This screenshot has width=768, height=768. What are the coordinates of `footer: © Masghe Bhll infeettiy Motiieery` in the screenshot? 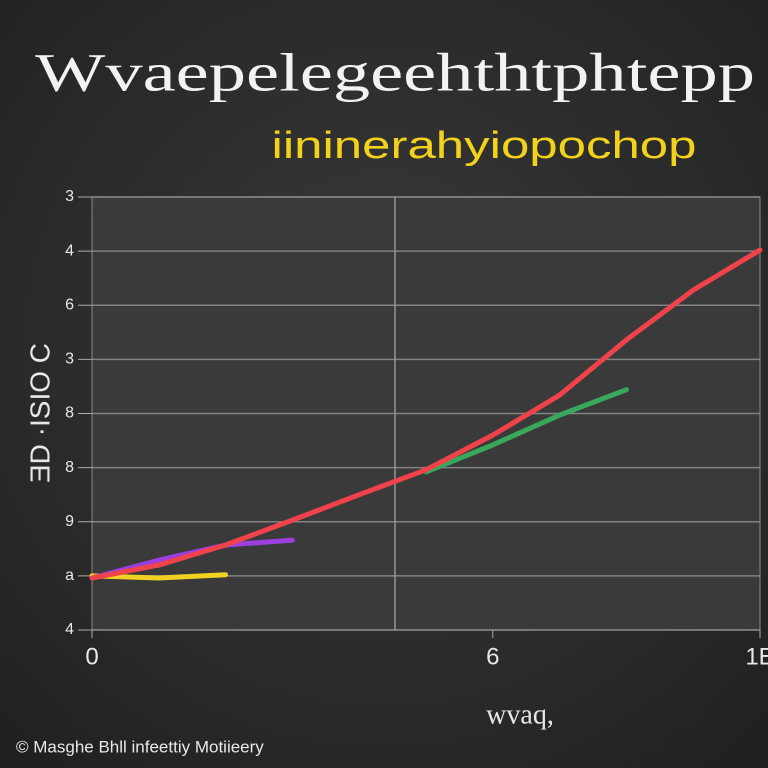 It's located at (140, 746).